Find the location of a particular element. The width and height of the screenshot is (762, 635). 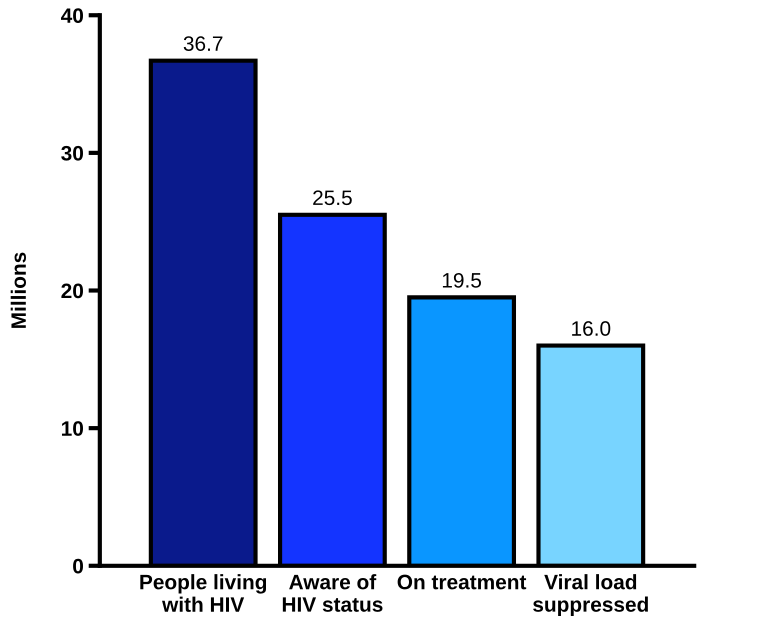

data-label: 36.7 is located at coordinates (203, 43).